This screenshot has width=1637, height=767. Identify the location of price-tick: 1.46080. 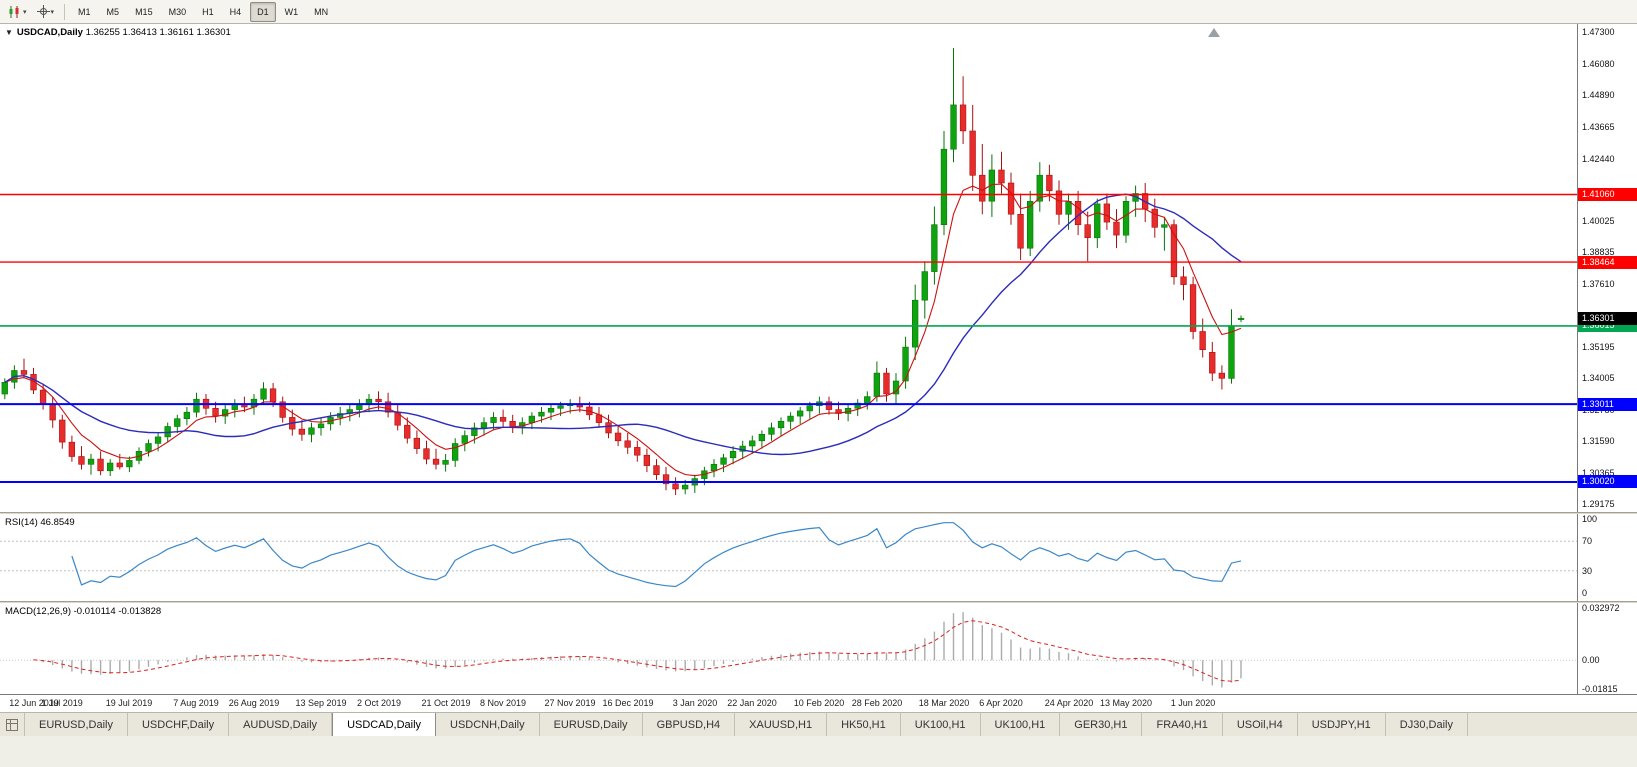
(1598, 64).